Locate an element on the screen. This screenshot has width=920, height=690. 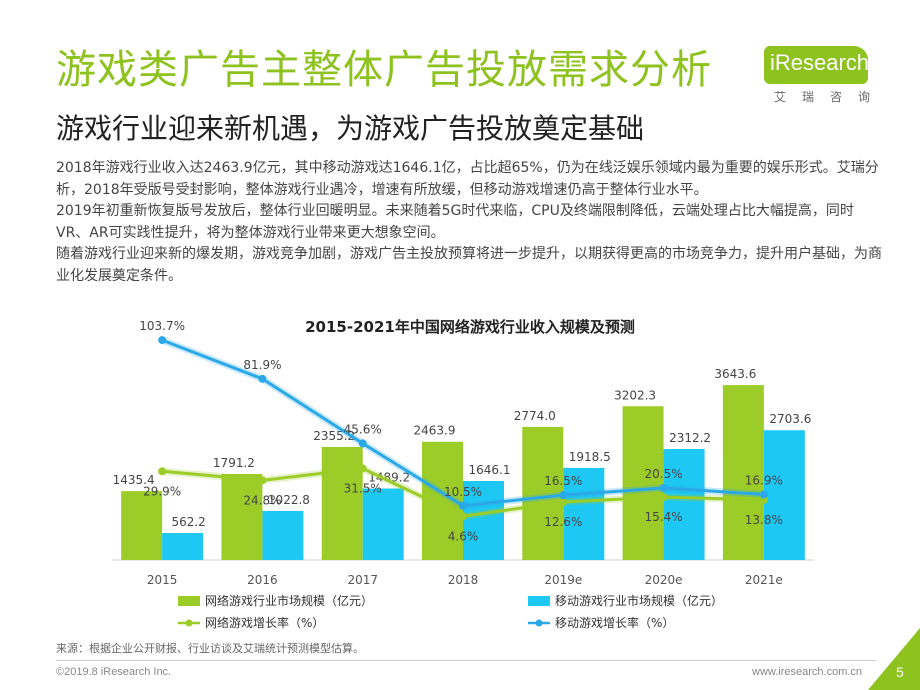
x-tick-label: 2017 is located at coordinates (362, 580).